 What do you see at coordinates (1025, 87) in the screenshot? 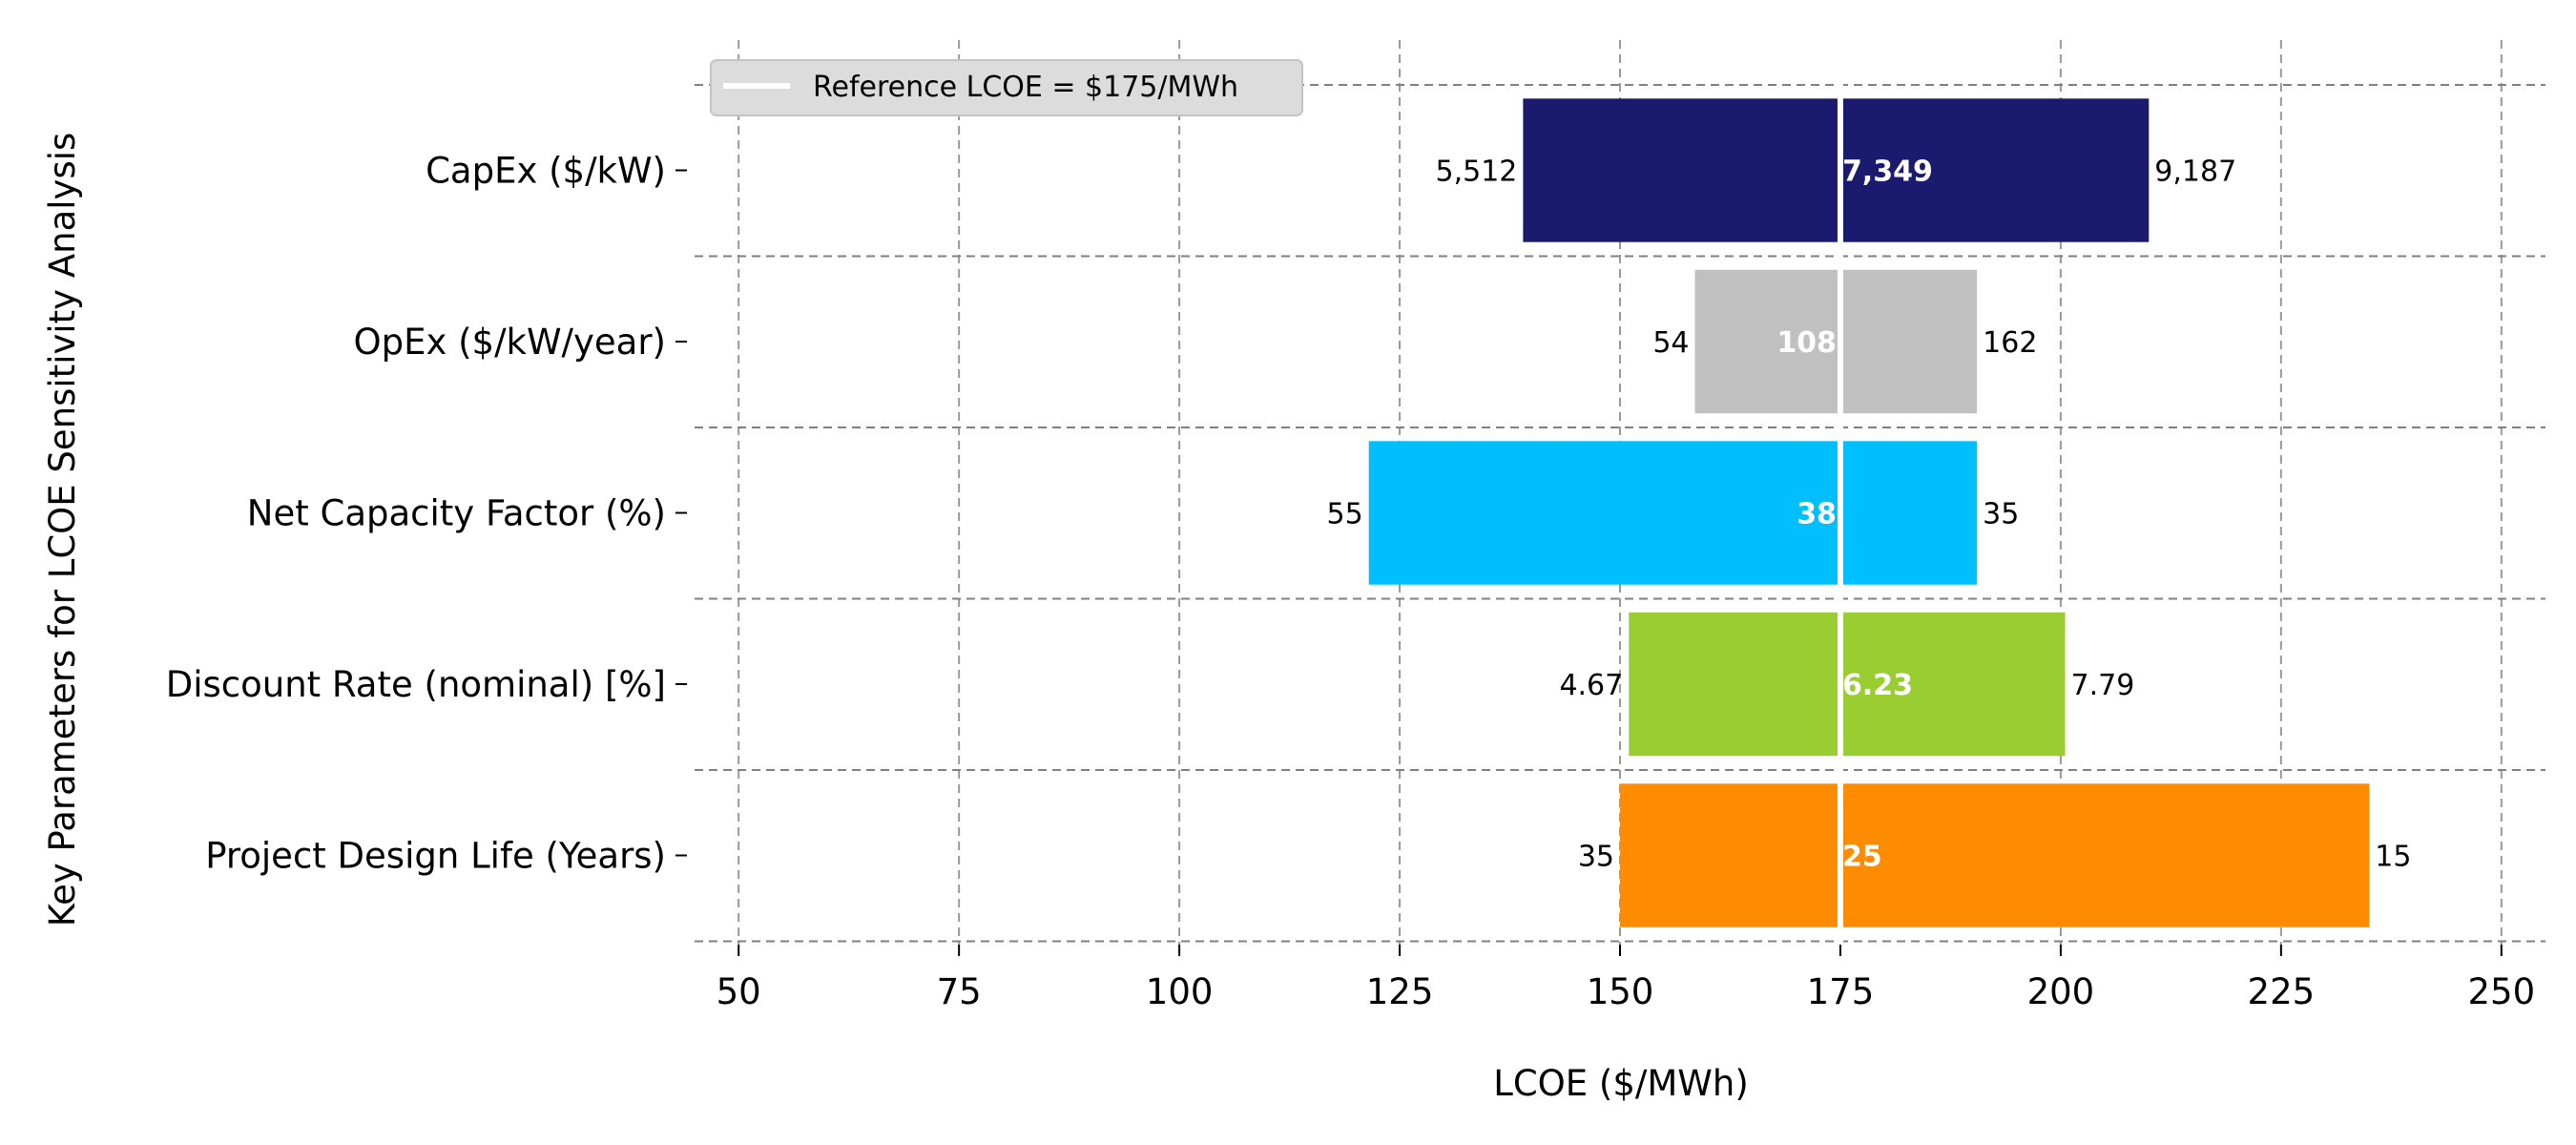
I see `legend-reference-label: Reference LCOE = $175/MWh` at bounding box center [1025, 87].